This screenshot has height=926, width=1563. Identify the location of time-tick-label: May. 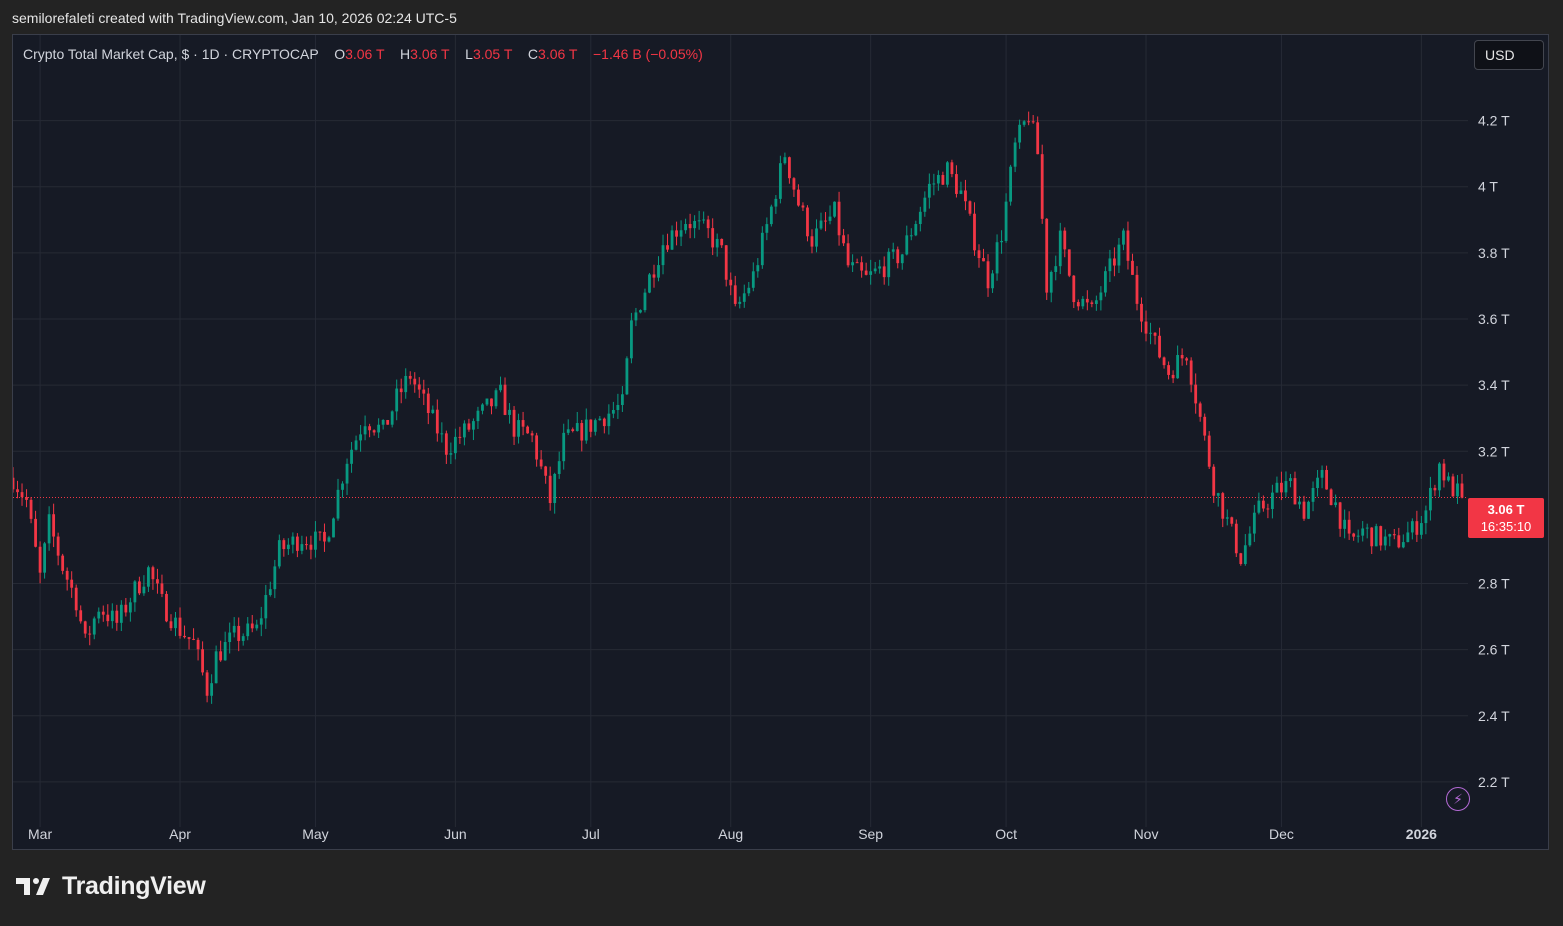
(315, 834).